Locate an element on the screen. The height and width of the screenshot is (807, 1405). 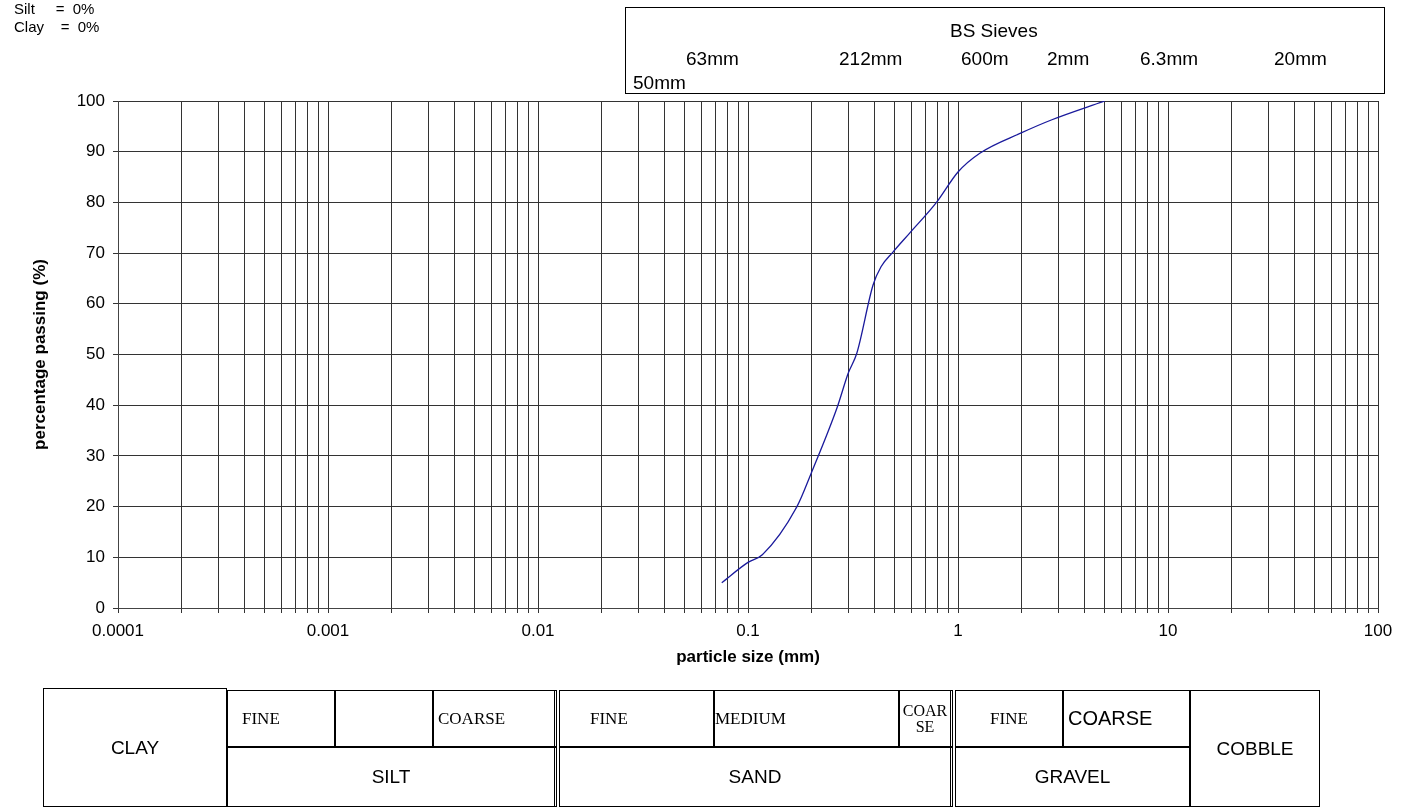
y-tick-label: 80 is located at coordinates (95, 202).